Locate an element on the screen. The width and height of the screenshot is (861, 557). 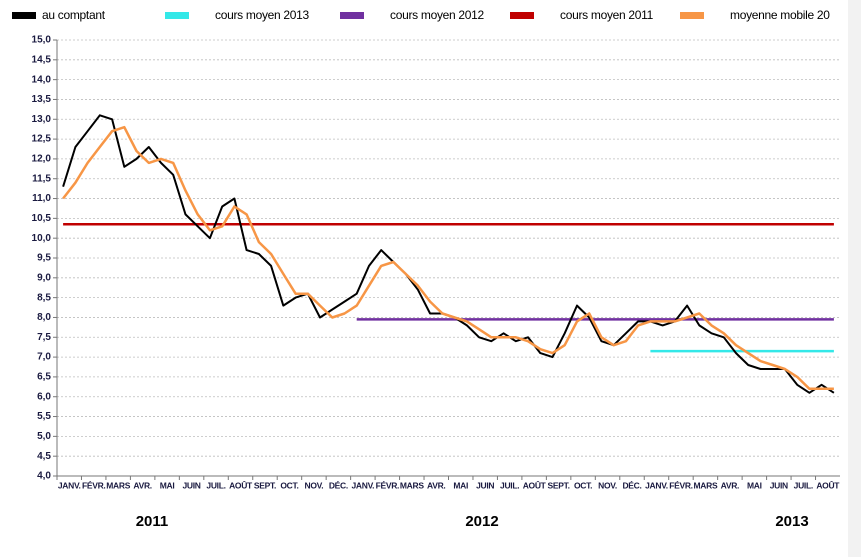
y-tick-label: 10,0 is located at coordinates (42, 238).